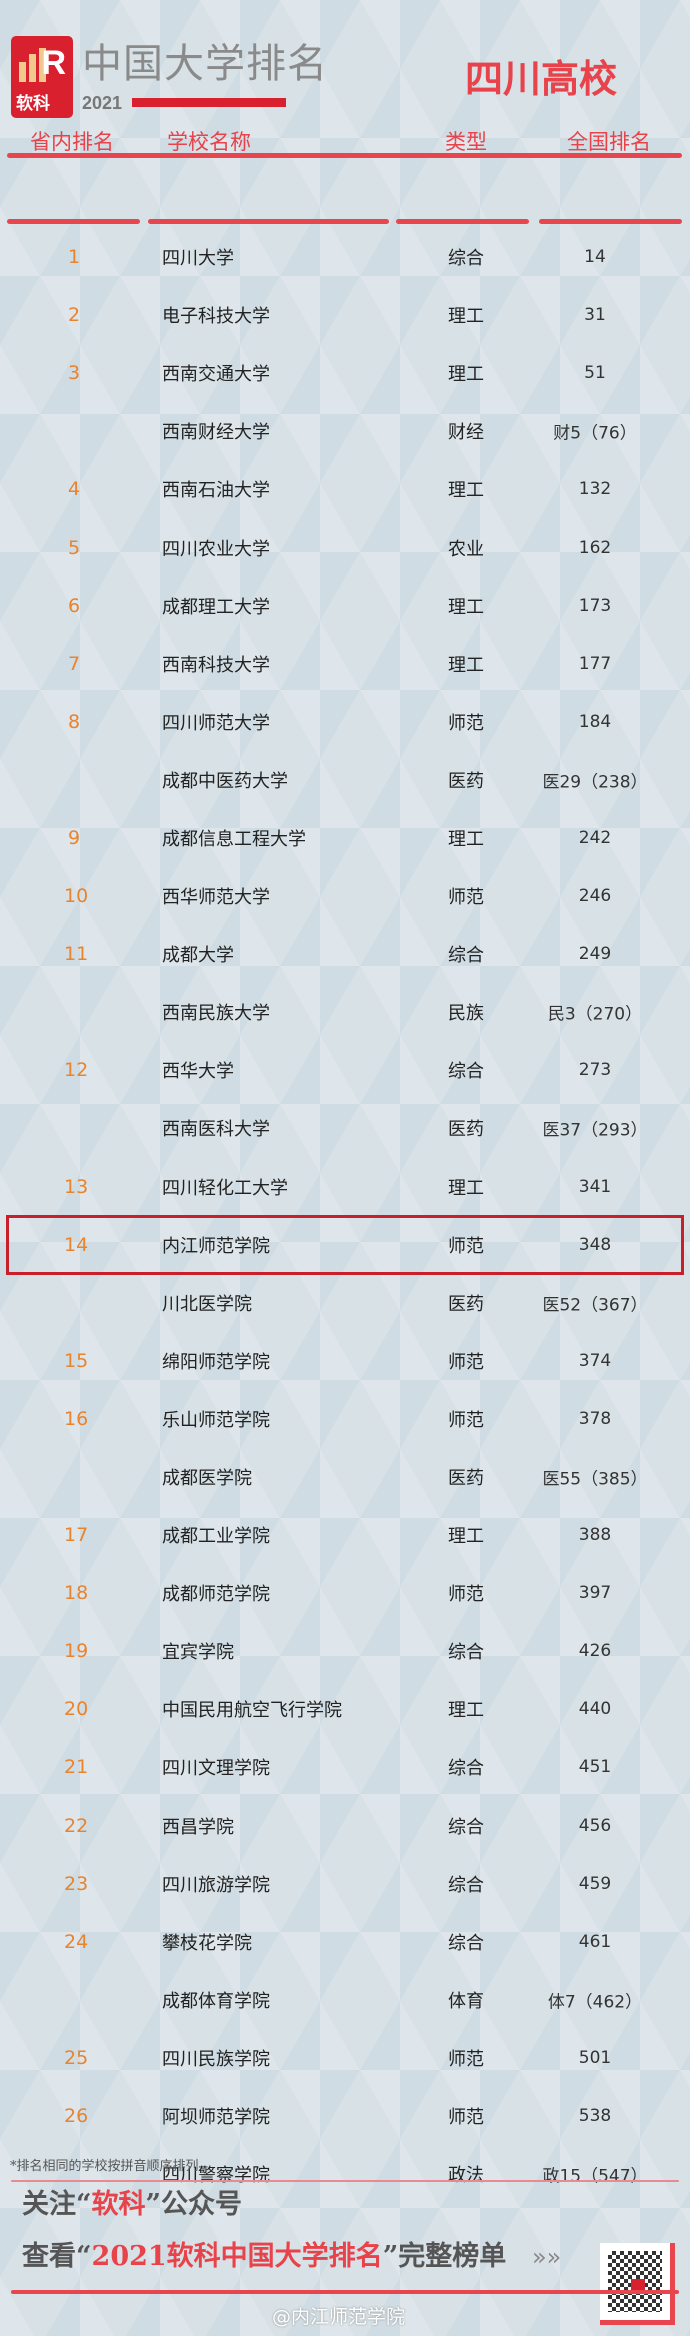  Describe the element at coordinates (74, 489) in the screenshot. I see `province-rank: 4` at that location.